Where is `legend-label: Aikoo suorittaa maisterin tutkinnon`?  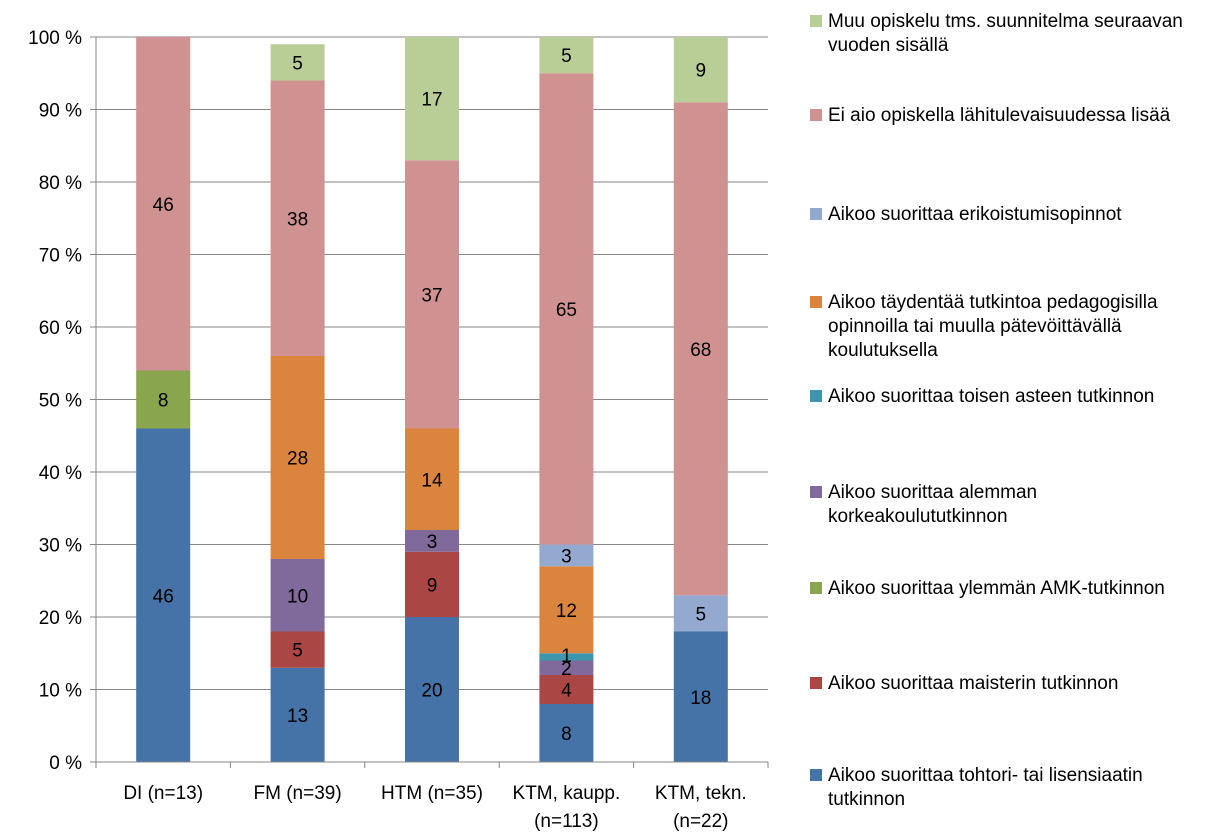 legend-label: Aikoo suorittaa maisterin tutkinnon is located at coordinates (973, 683).